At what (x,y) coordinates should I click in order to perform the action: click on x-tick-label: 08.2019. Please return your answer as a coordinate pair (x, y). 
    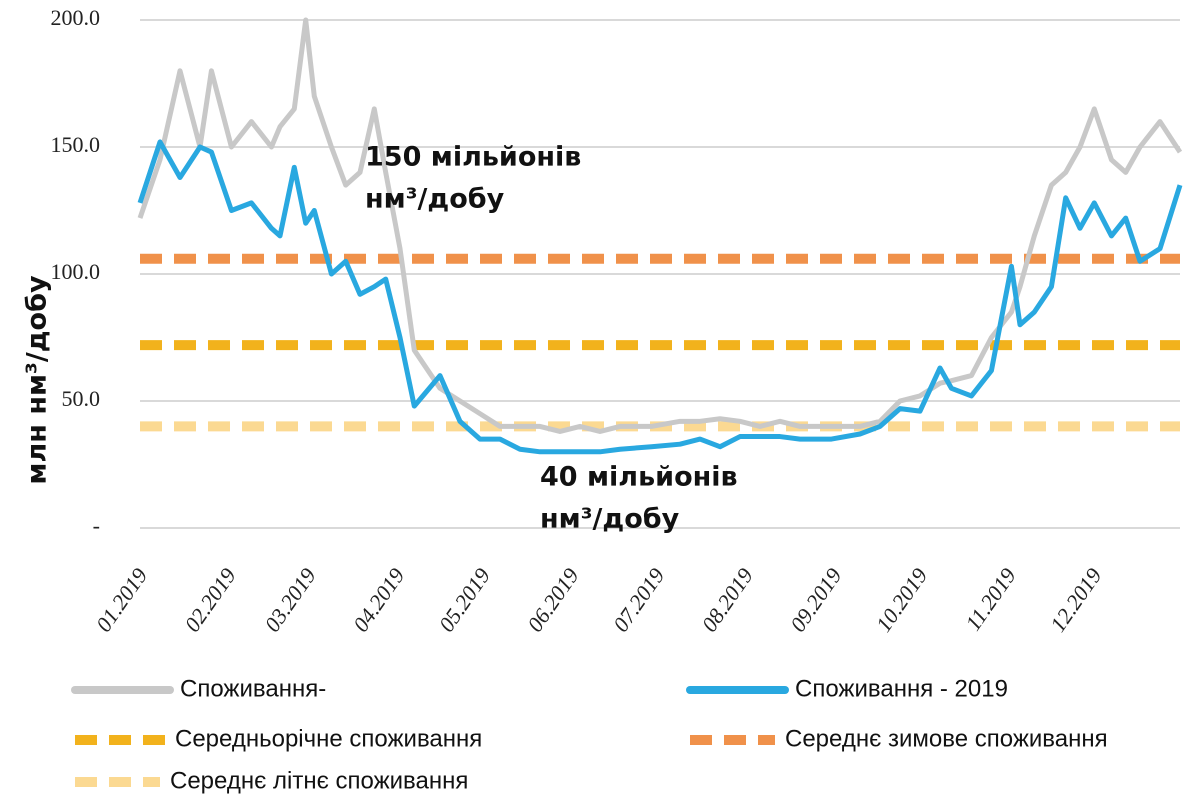
    Looking at the image, I should click on (726, 599).